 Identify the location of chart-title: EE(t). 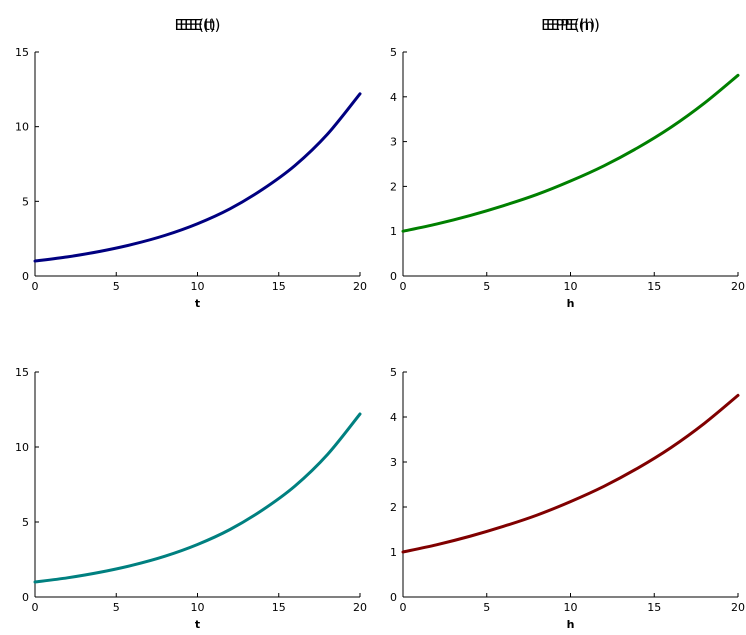
(197, 25).